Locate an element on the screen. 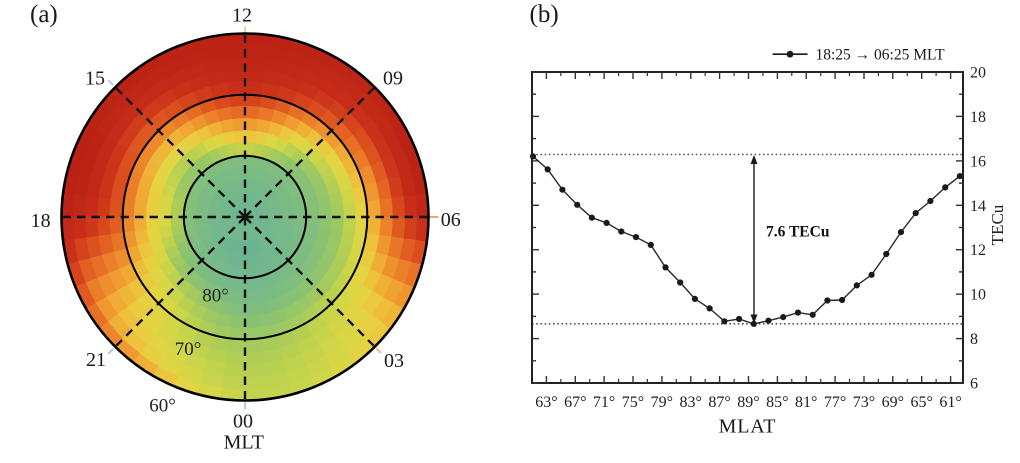 The image size is (1020, 463). svg-text: 20 is located at coordinates (978, 73).